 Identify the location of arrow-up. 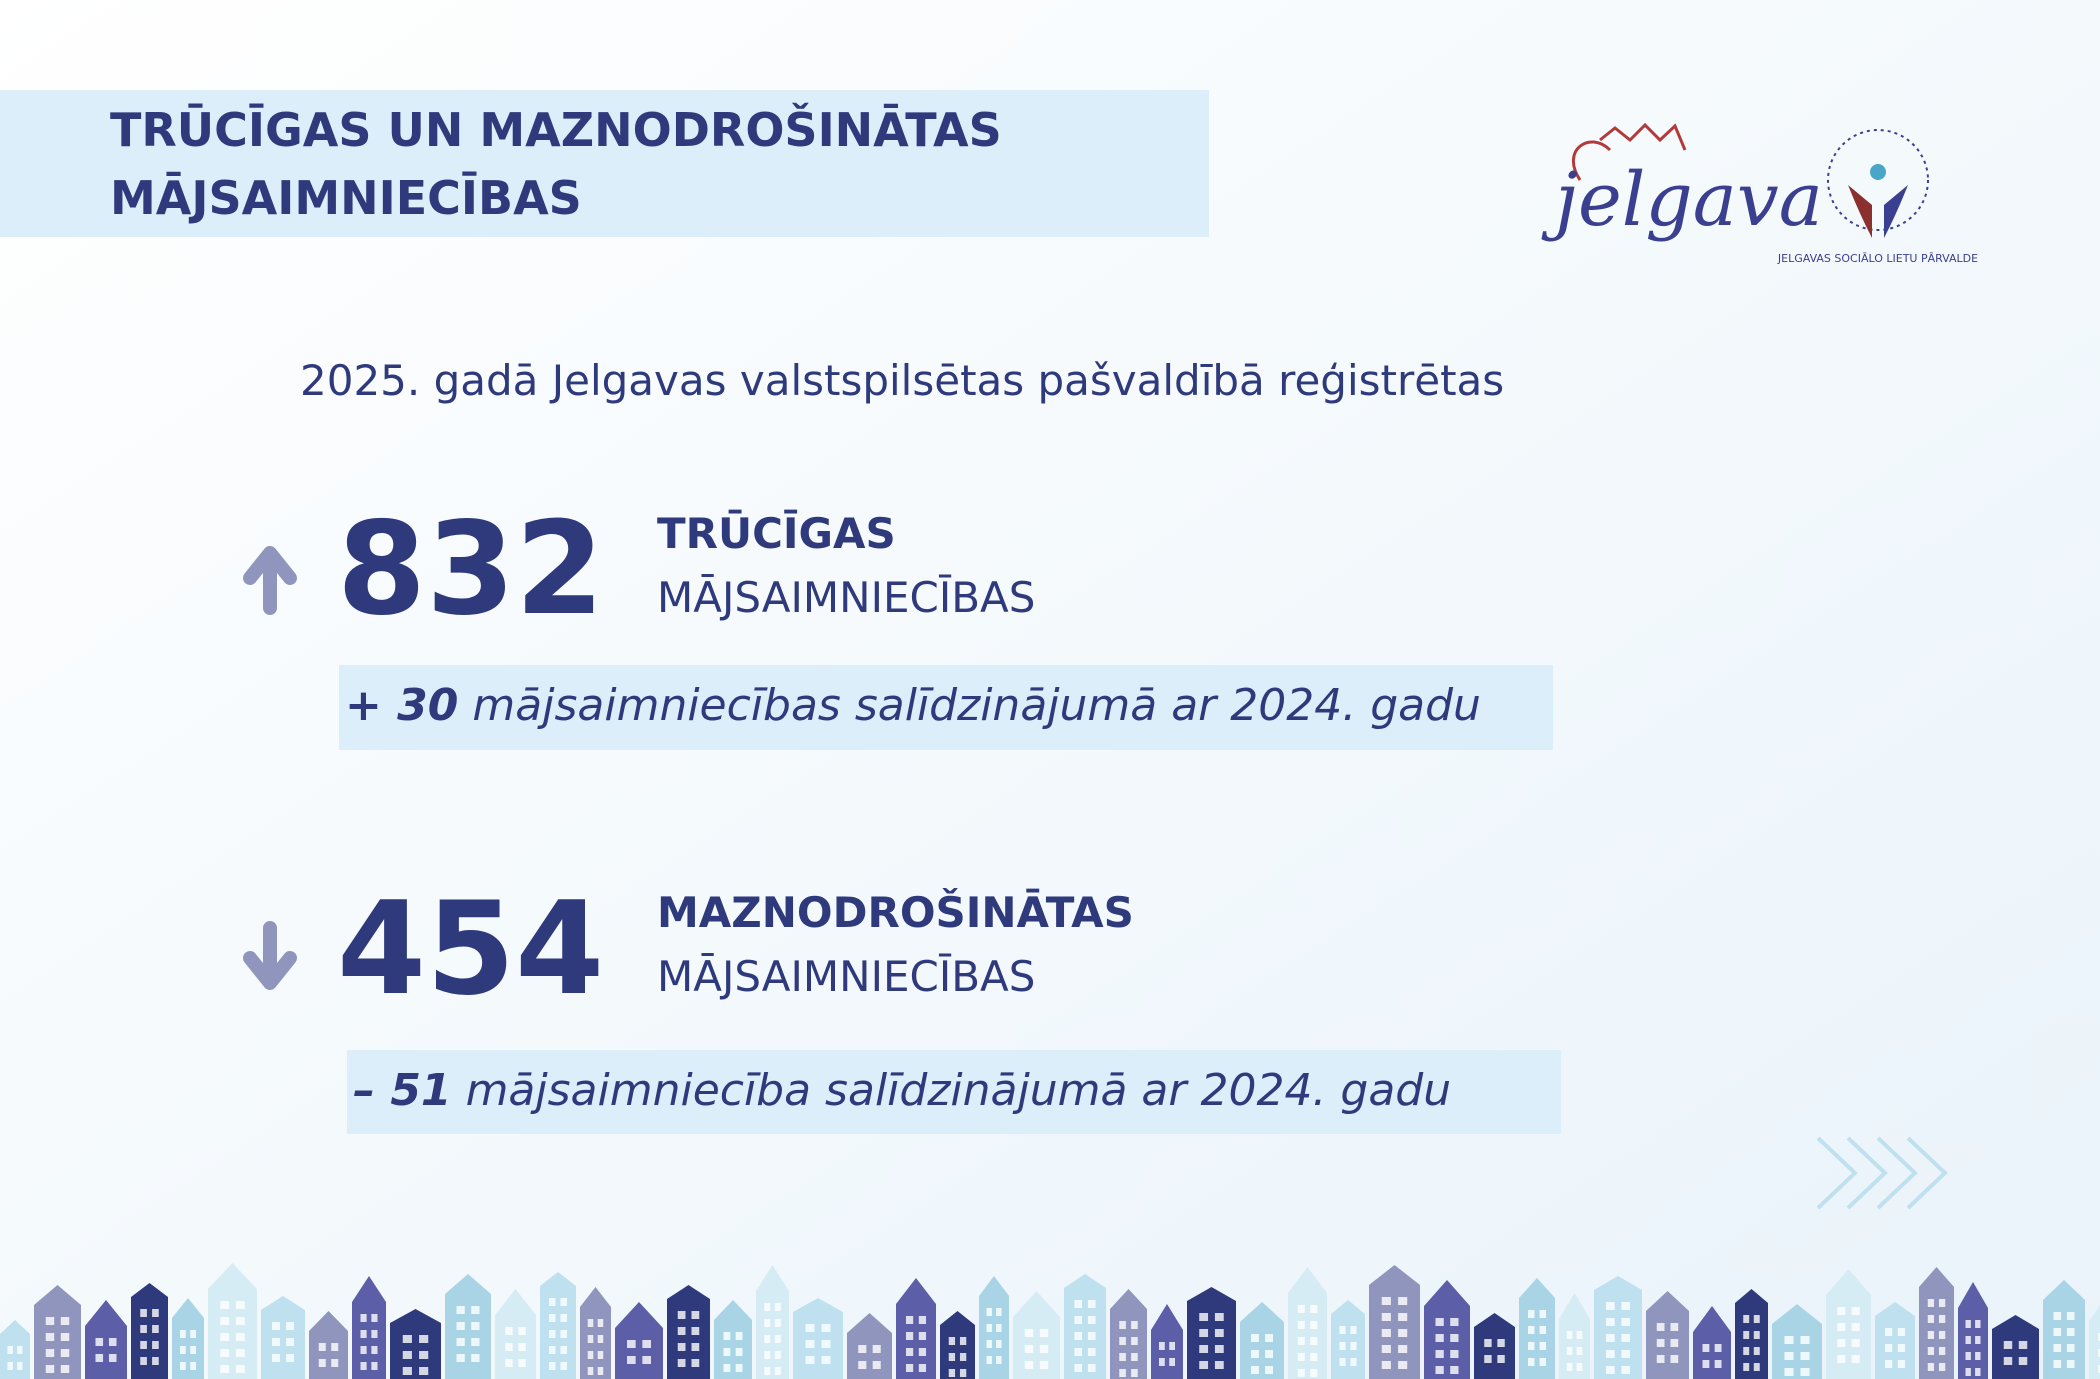
(270, 580).